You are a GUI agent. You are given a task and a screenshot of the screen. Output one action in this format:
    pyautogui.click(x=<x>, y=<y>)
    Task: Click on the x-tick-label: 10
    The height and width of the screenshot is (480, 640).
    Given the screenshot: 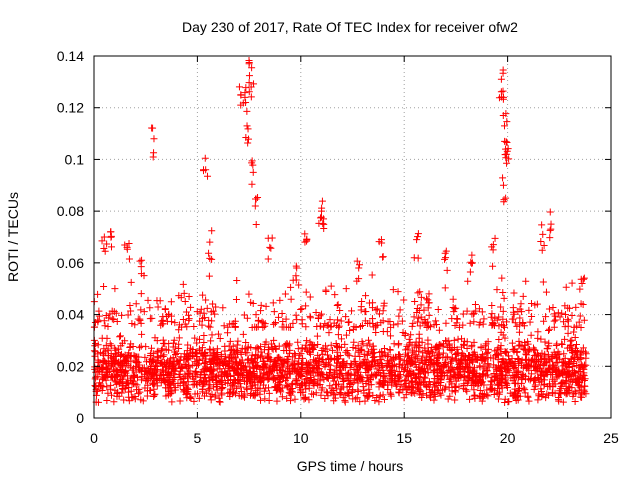 What is the action you would take?
    pyautogui.click(x=301, y=438)
    